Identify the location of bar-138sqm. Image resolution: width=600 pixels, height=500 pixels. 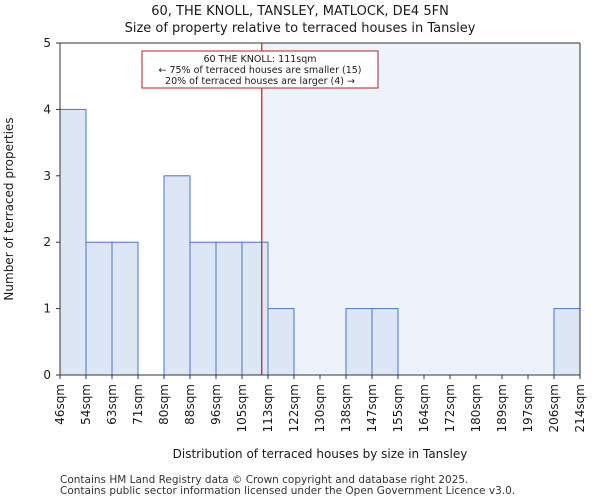
(359, 342).